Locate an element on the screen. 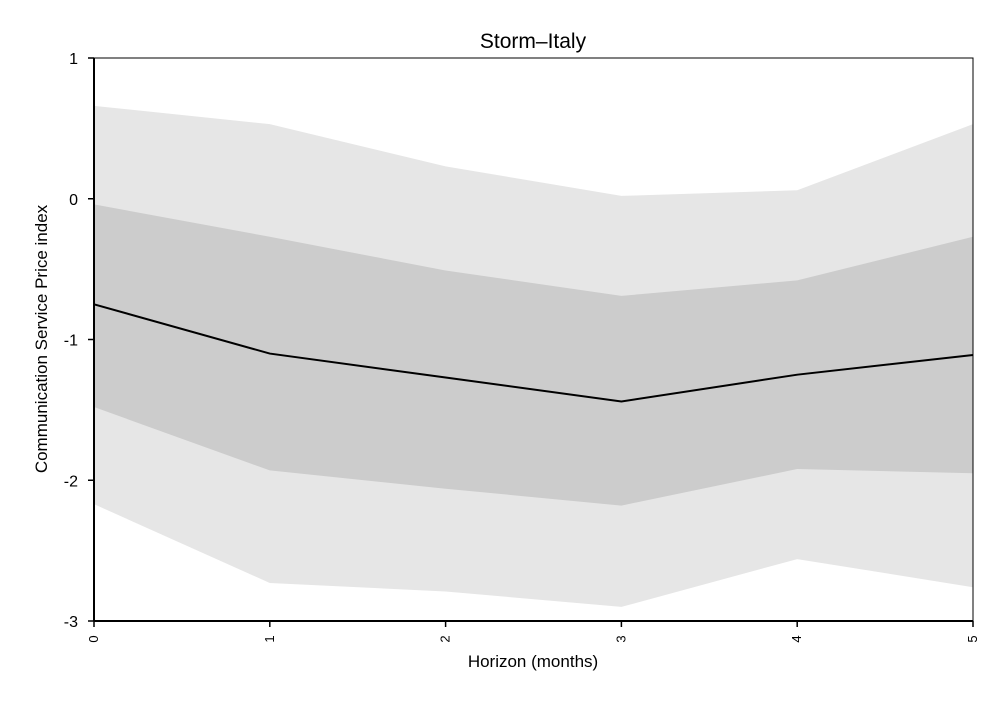 The height and width of the screenshot is (705, 1000). y-tick-label: -2 is located at coordinates (71, 481).